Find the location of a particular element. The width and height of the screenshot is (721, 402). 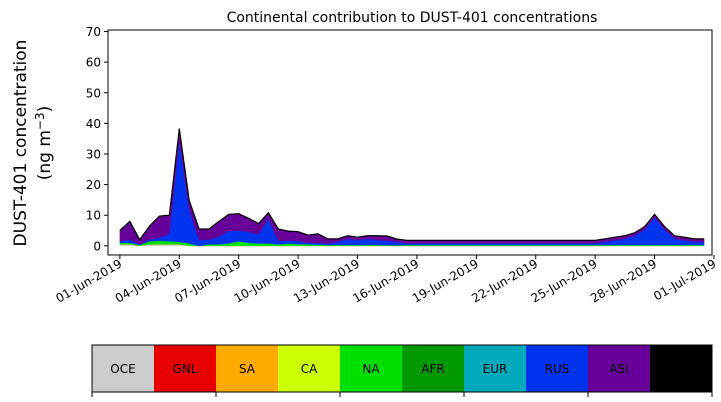

colorbar-swatch-rus is located at coordinates (557, 368).